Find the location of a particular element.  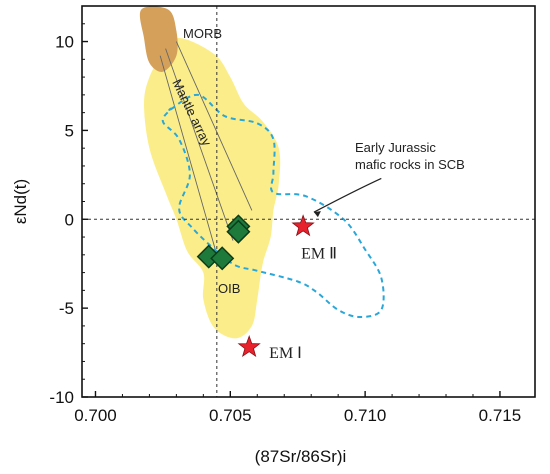

star-em2 is located at coordinates (303, 225).